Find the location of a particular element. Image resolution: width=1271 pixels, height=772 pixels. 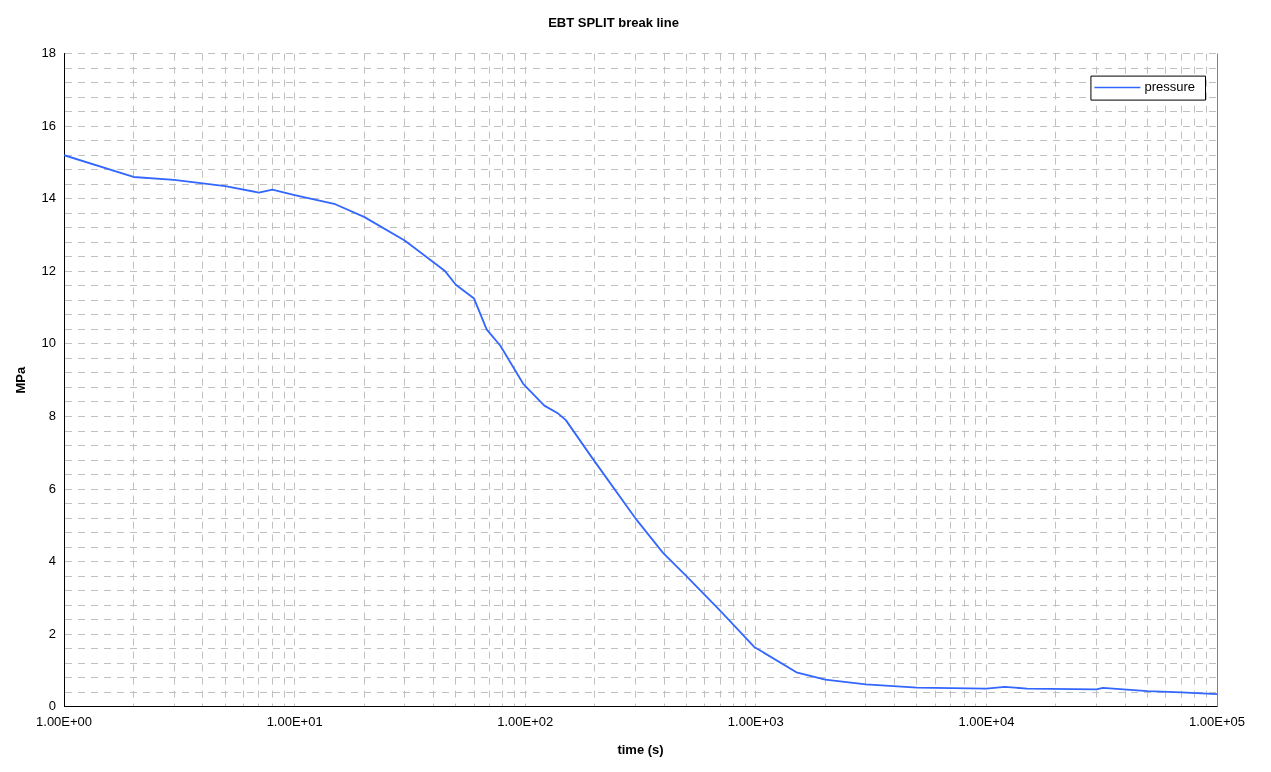

x-tick-label: 1.00E+05 is located at coordinates (1217, 722).